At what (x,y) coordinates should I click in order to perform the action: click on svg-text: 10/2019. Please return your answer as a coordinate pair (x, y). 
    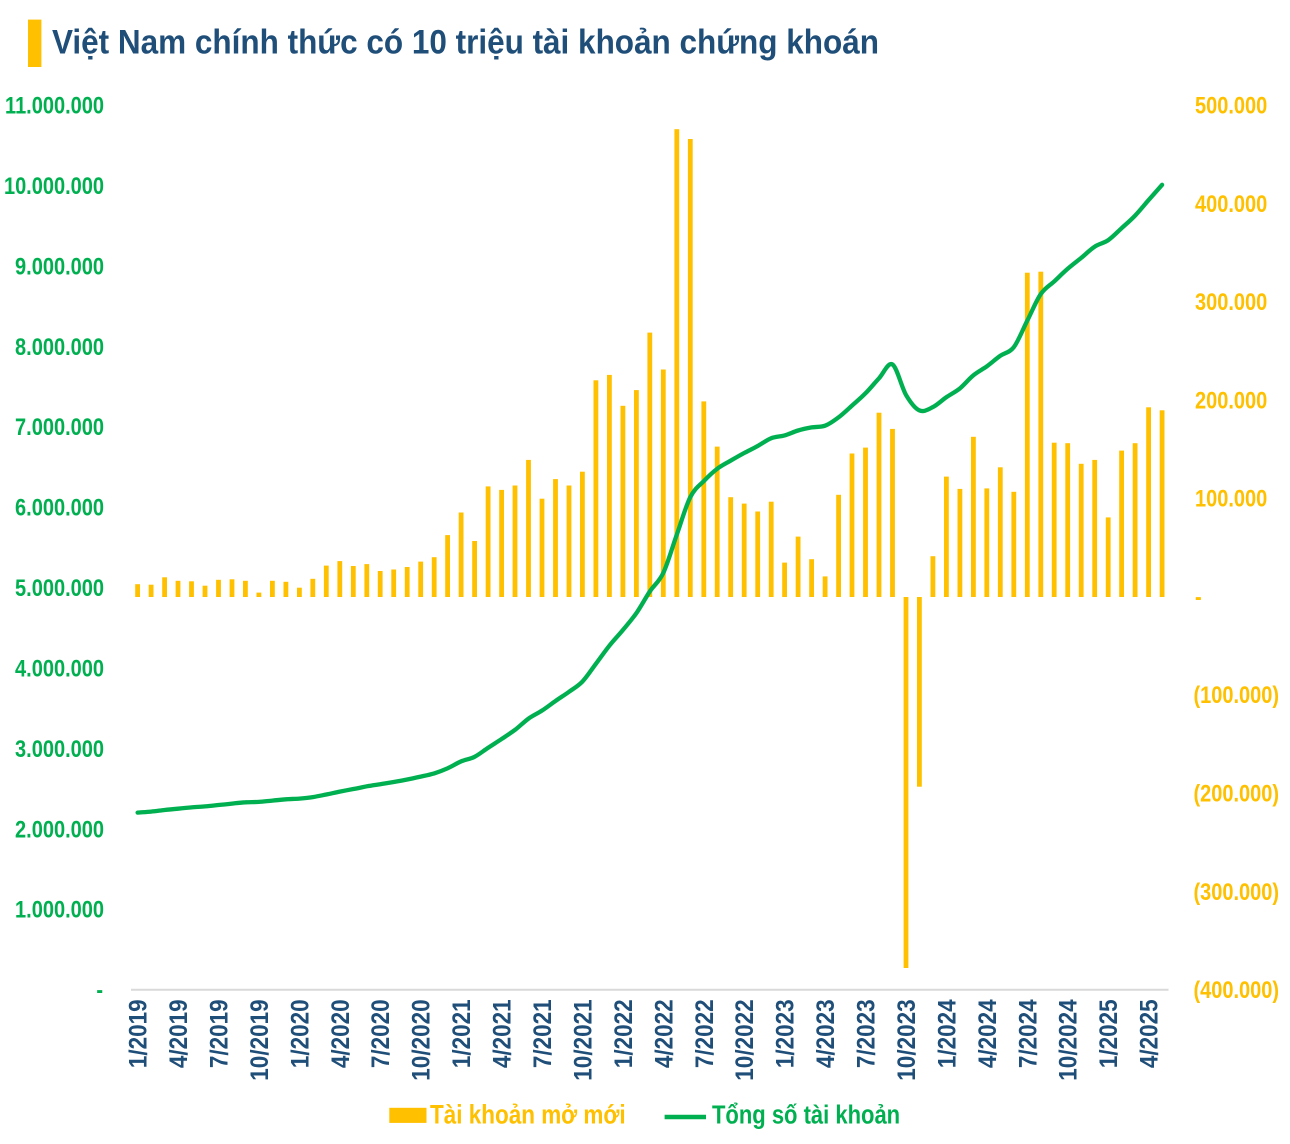
    Looking at the image, I should click on (260, 1039).